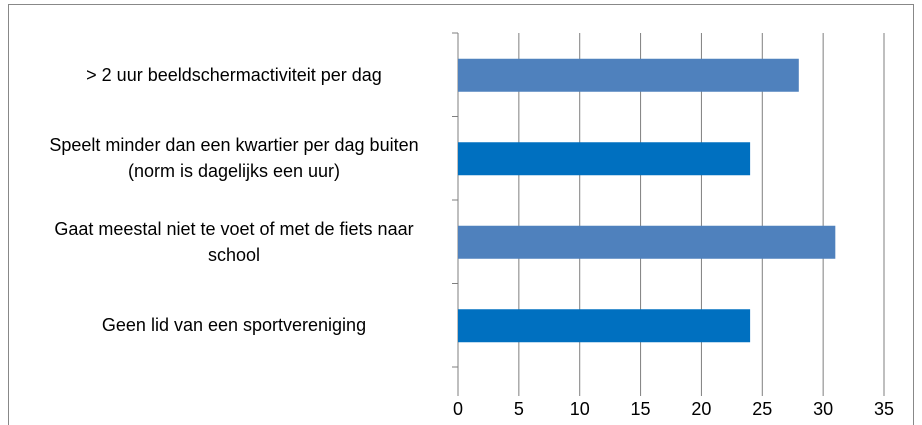  Describe the element at coordinates (701, 409) in the screenshot. I see `x-tick-label: 20` at that location.